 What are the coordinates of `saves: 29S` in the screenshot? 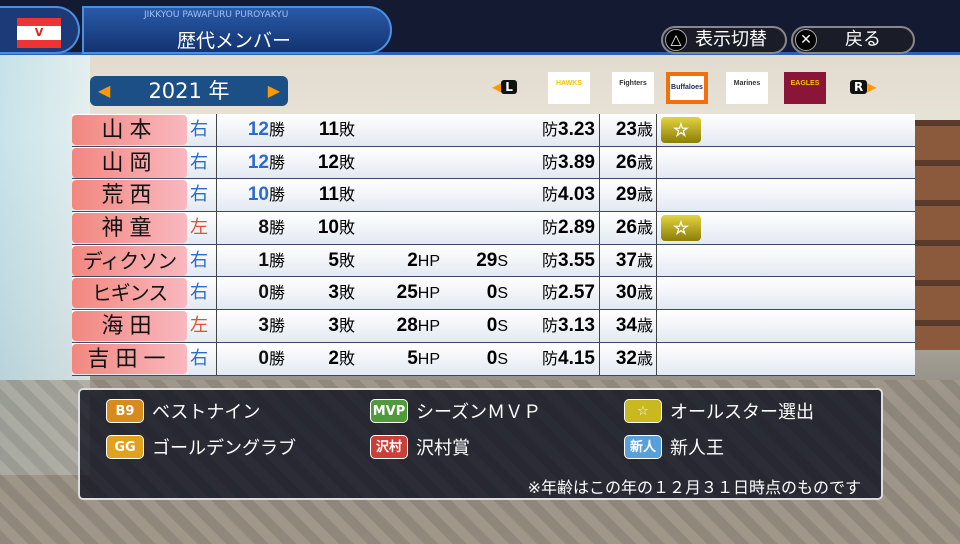 It's located at (492, 260).